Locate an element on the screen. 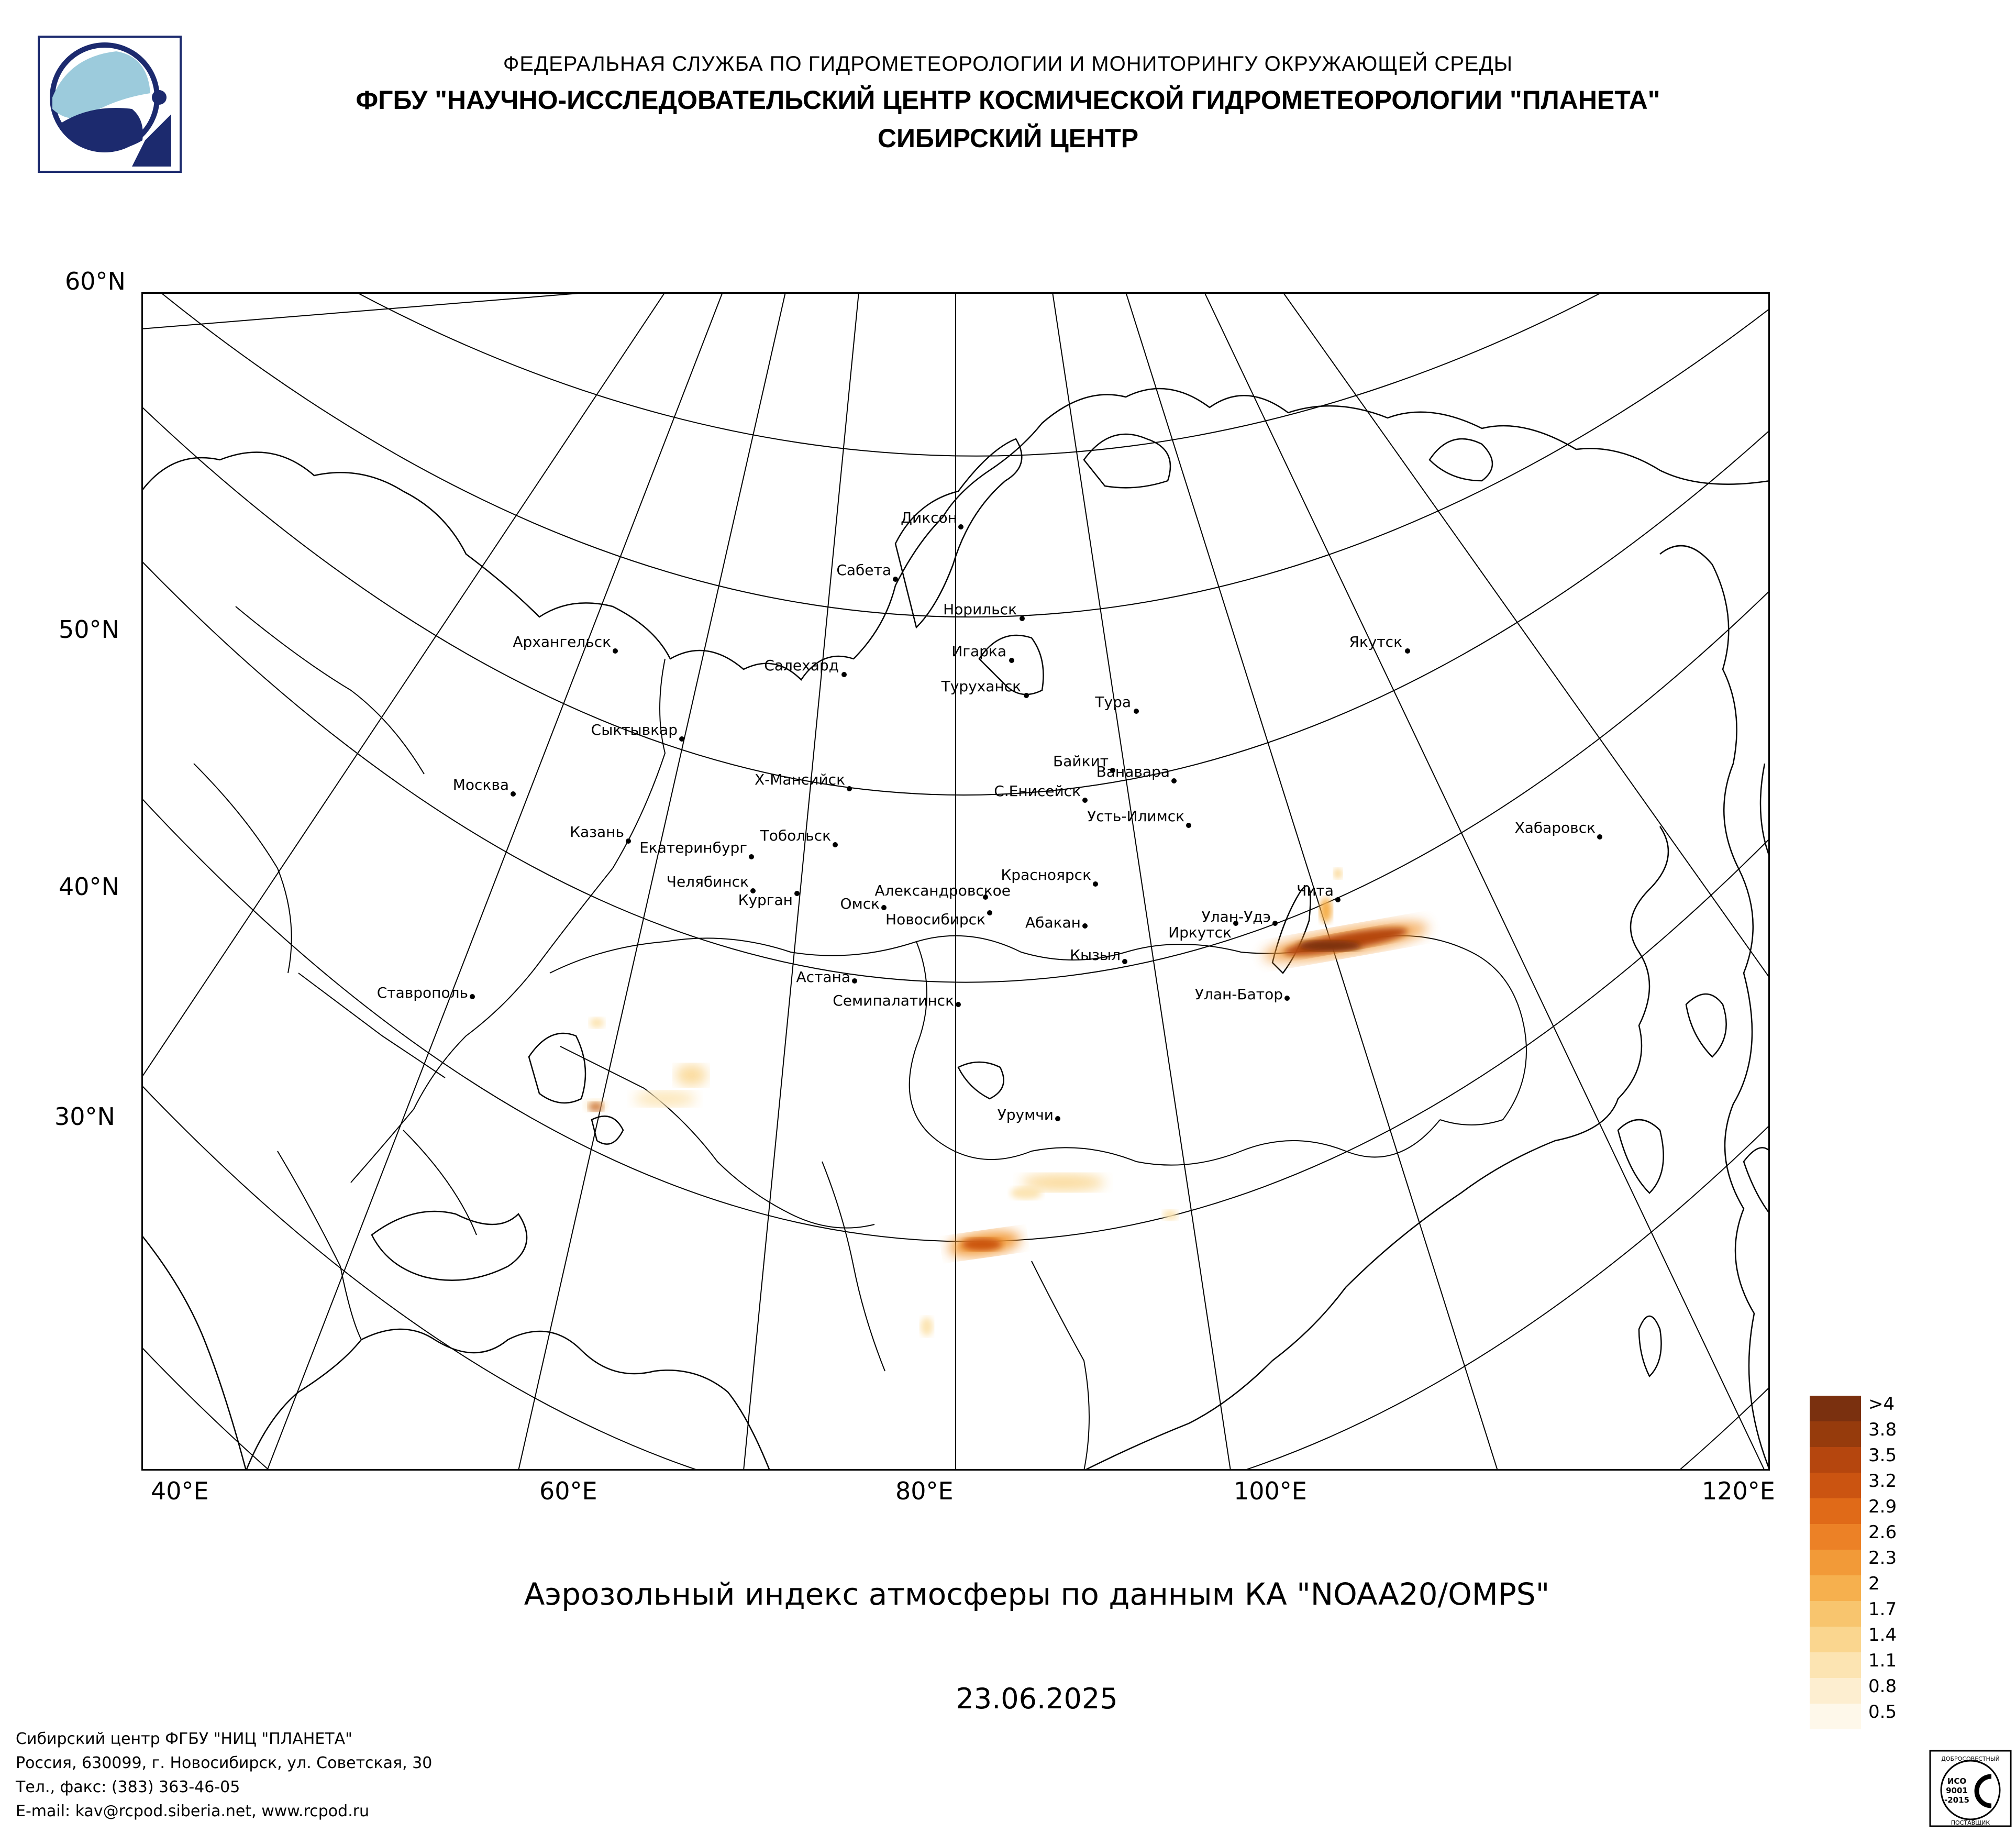  lat-label-30: 30°N is located at coordinates (85, 1116).